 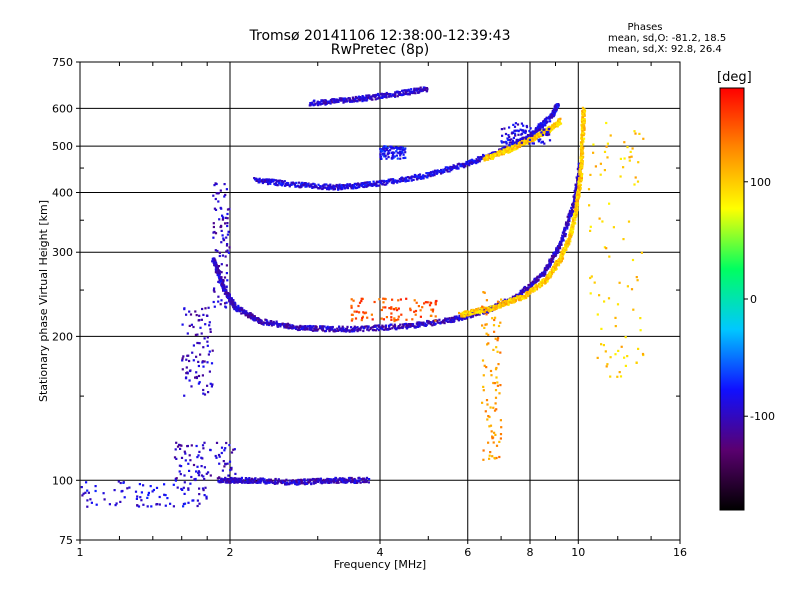 I want to click on x-tick-label: 10, so click(x=578, y=552).